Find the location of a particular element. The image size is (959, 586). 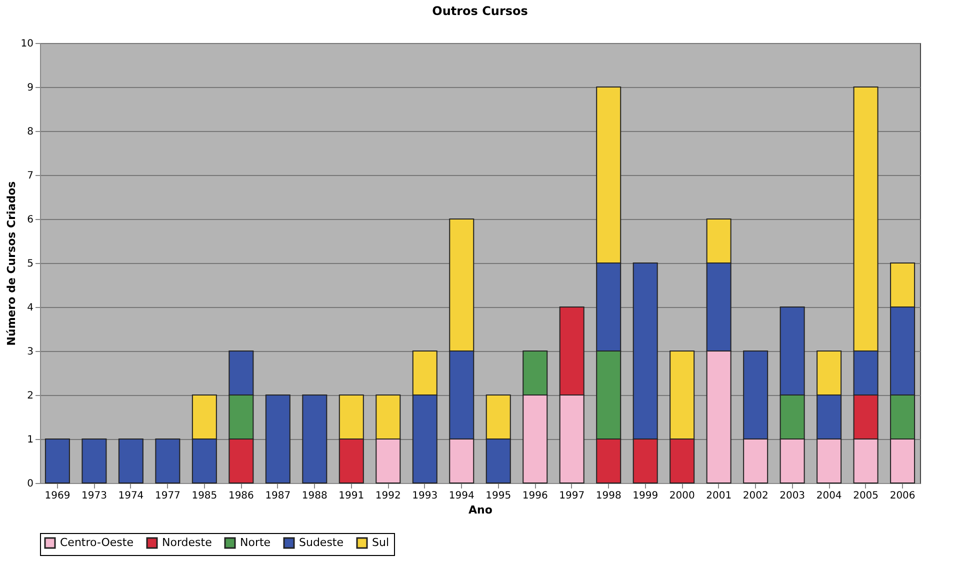

legend-label: Sudeste is located at coordinates (321, 542).